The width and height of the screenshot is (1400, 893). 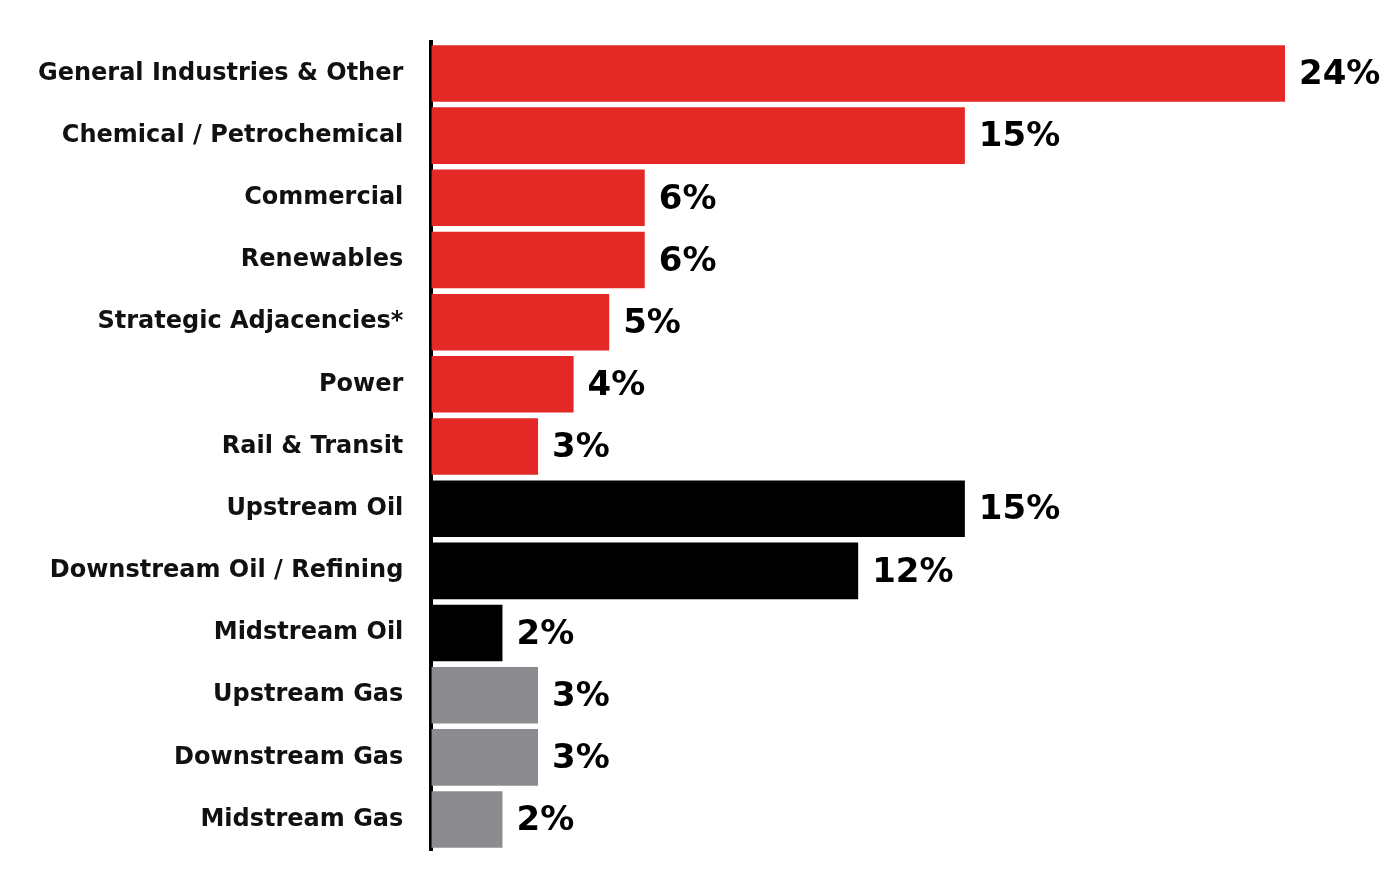 What do you see at coordinates (616, 383) in the screenshot?
I see `data-label: 4%` at bounding box center [616, 383].